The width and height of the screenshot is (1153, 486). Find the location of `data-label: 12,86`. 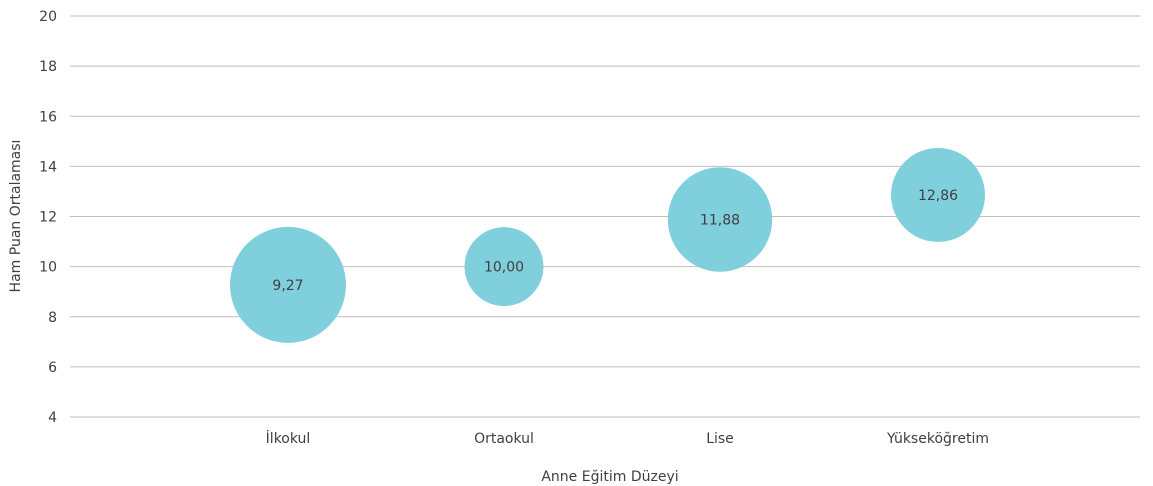

data-label: 12,86 is located at coordinates (938, 196).